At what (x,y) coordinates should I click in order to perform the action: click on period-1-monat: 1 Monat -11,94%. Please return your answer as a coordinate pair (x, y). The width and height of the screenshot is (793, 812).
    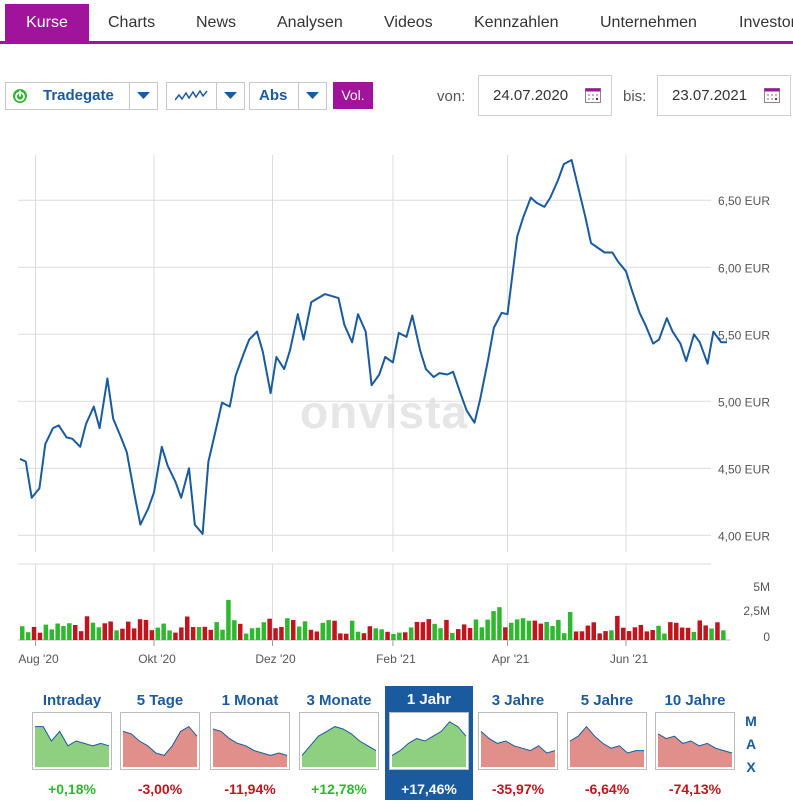
    Looking at the image, I should click on (250, 744).